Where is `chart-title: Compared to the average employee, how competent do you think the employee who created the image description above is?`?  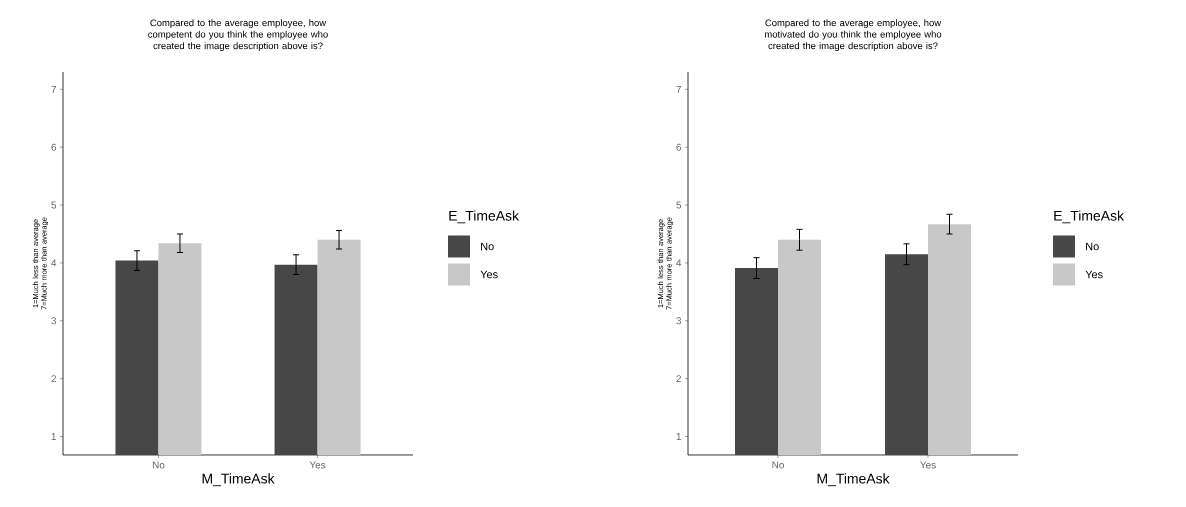 chart-title: Compared to the average employee, how competent do you think the employee who created the image description above is? is located at coordinates (238, 35).